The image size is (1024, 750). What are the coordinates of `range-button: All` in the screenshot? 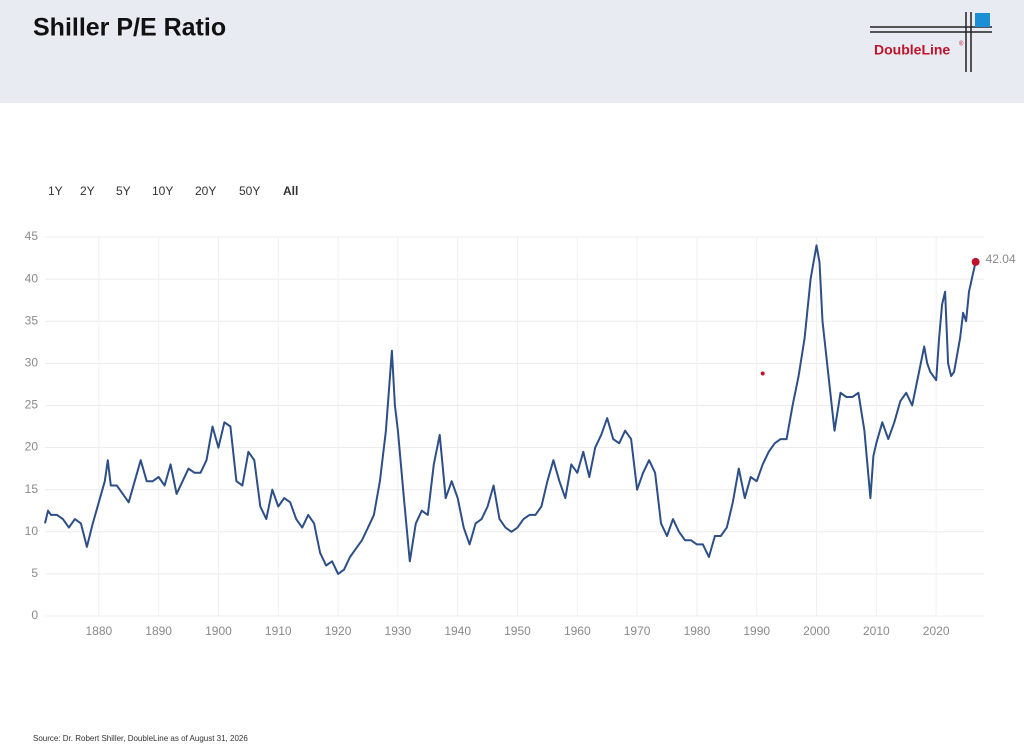 It's located at (290, 191).